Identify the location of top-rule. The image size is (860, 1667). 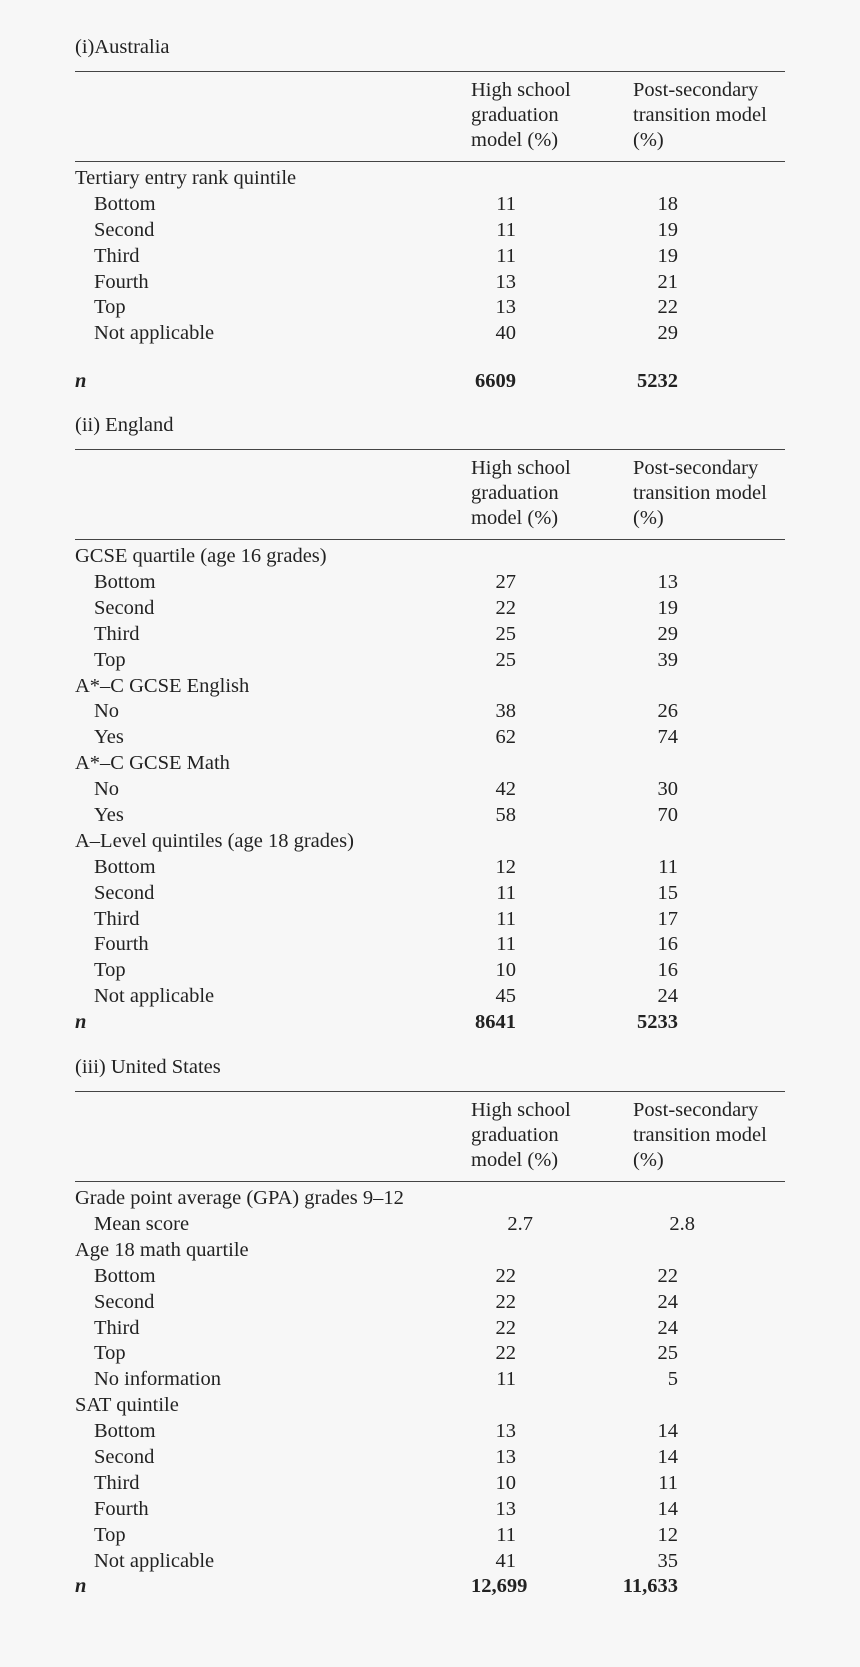
(430, 71).